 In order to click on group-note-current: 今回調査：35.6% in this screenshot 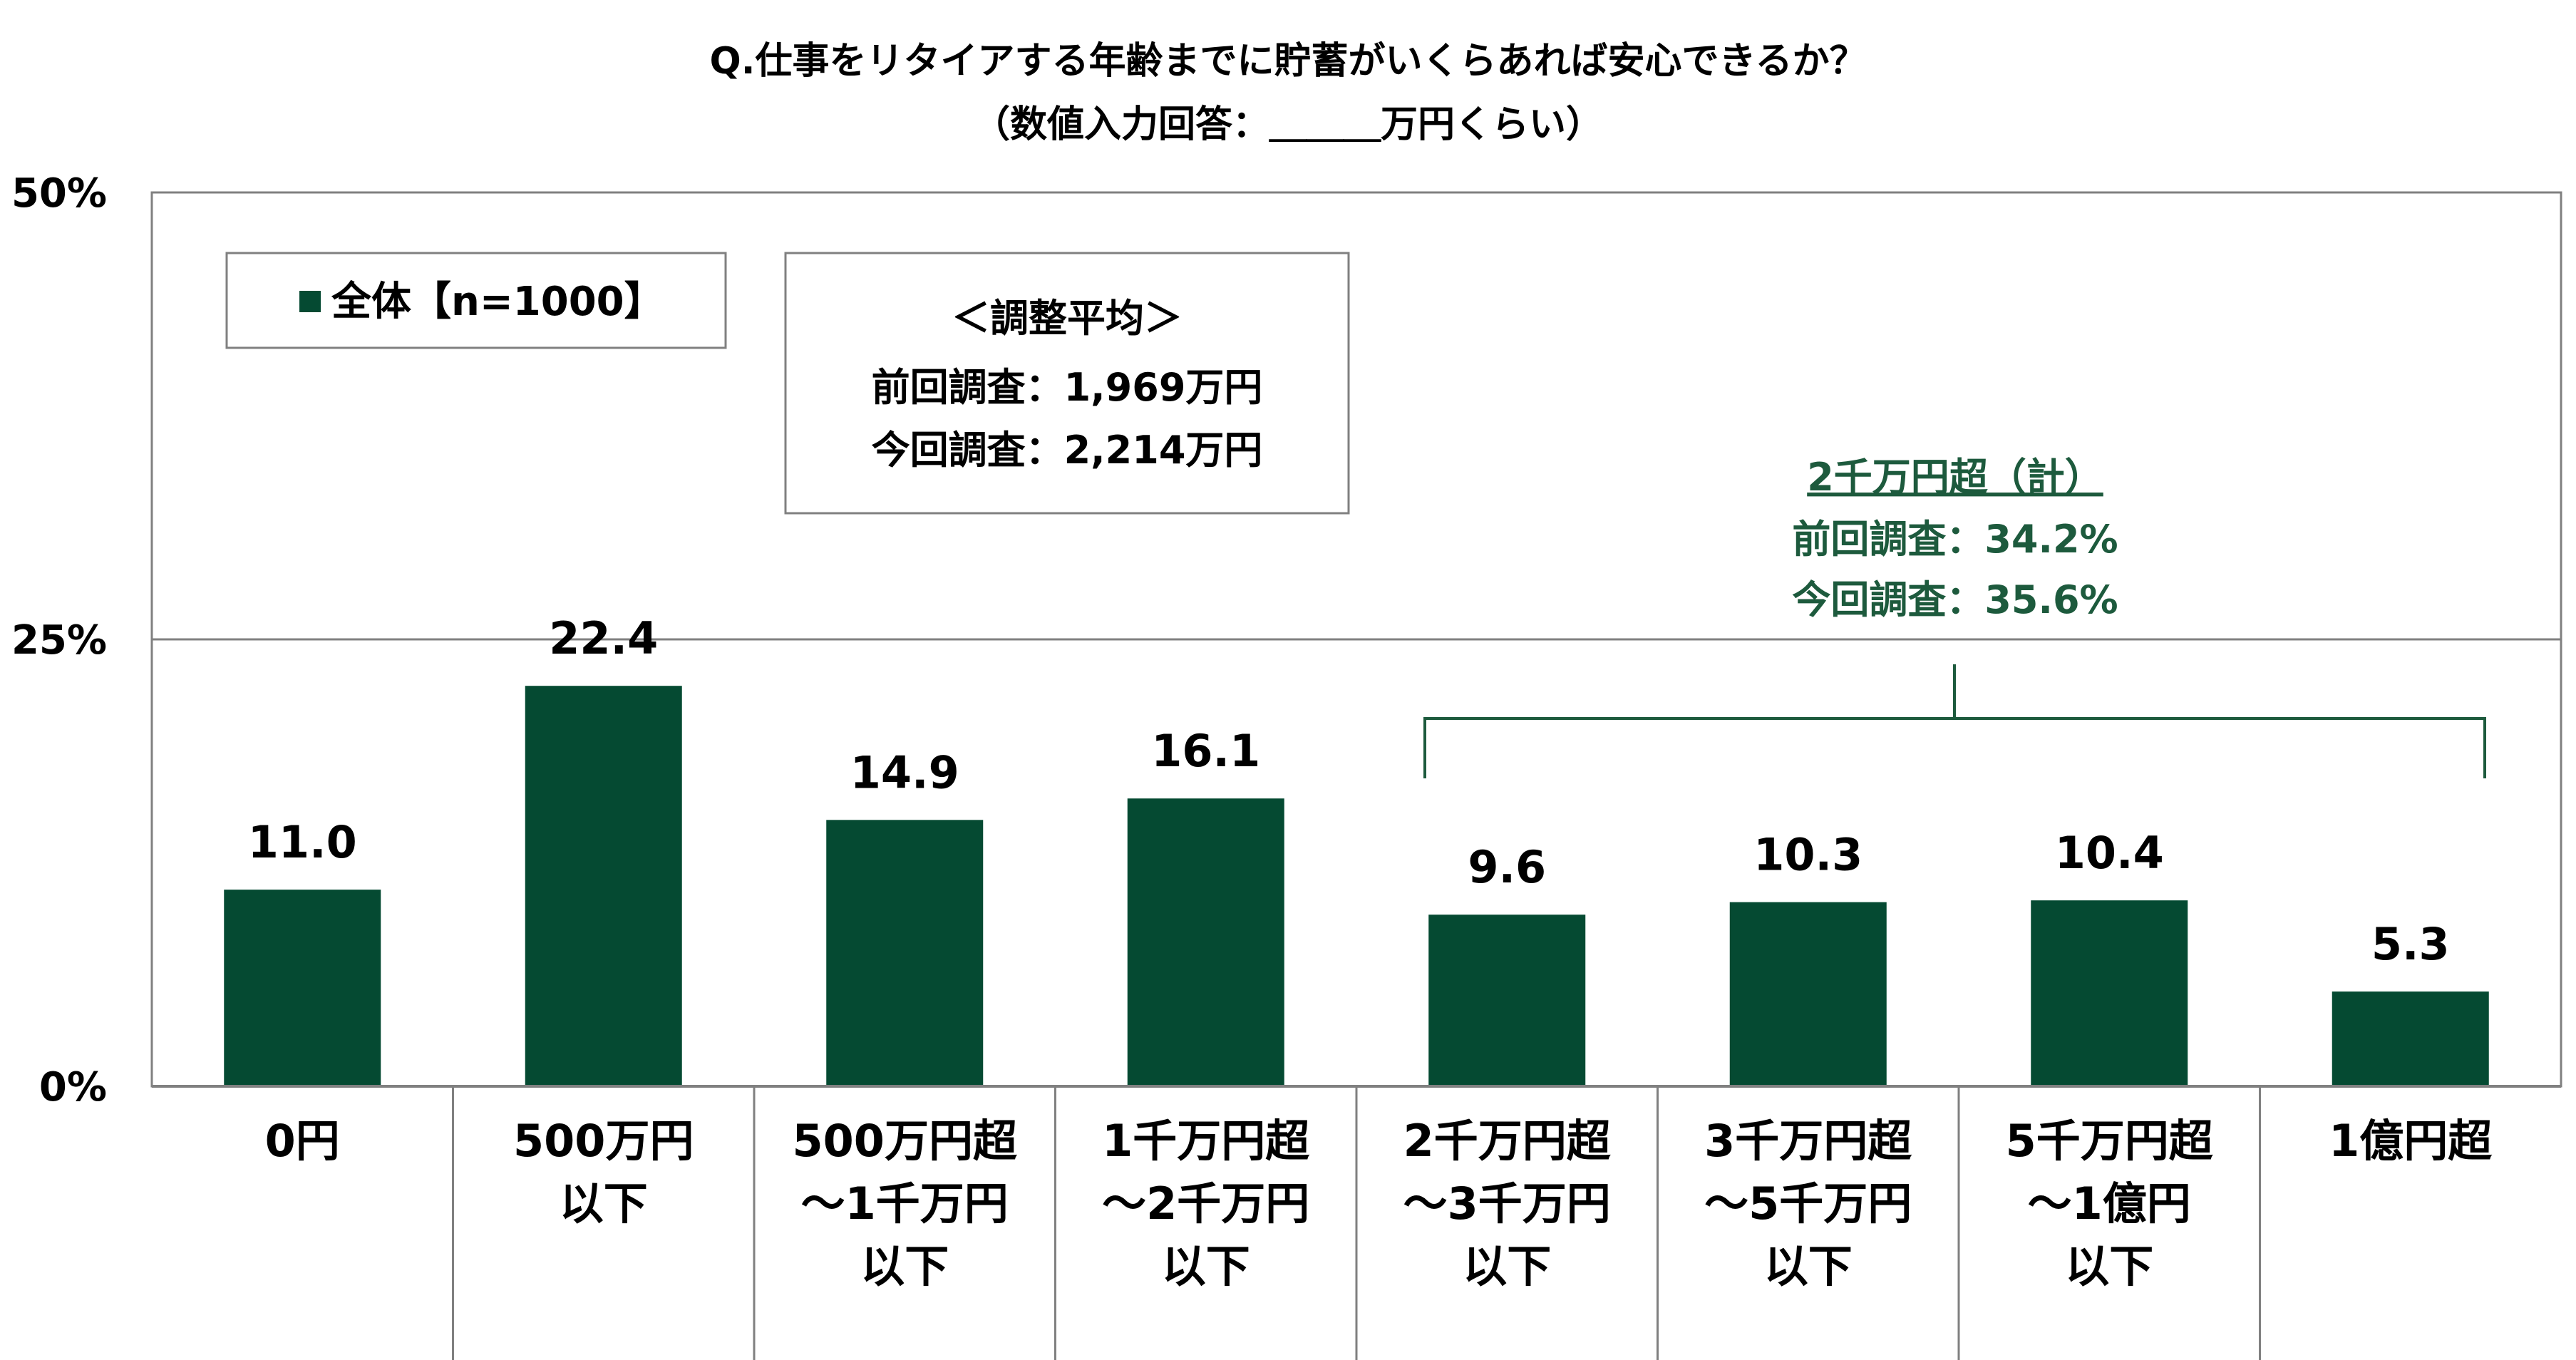, I will do `click(1955, 599)`.